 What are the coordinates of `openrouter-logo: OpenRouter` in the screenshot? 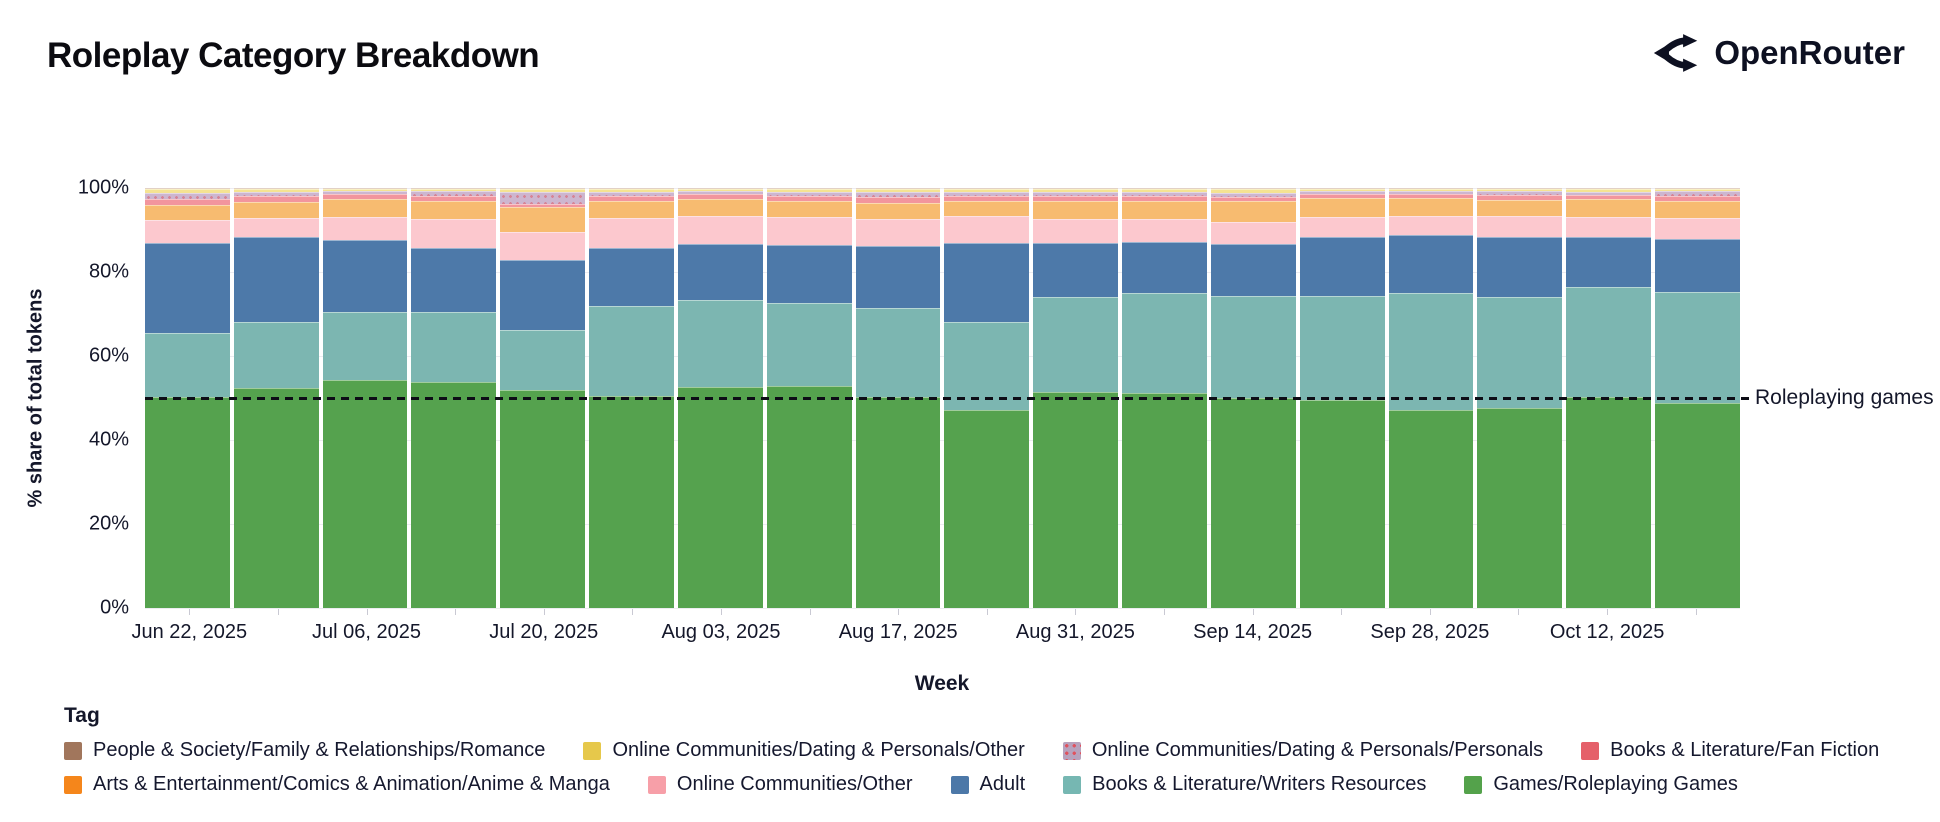 It's located at (1778, 53).